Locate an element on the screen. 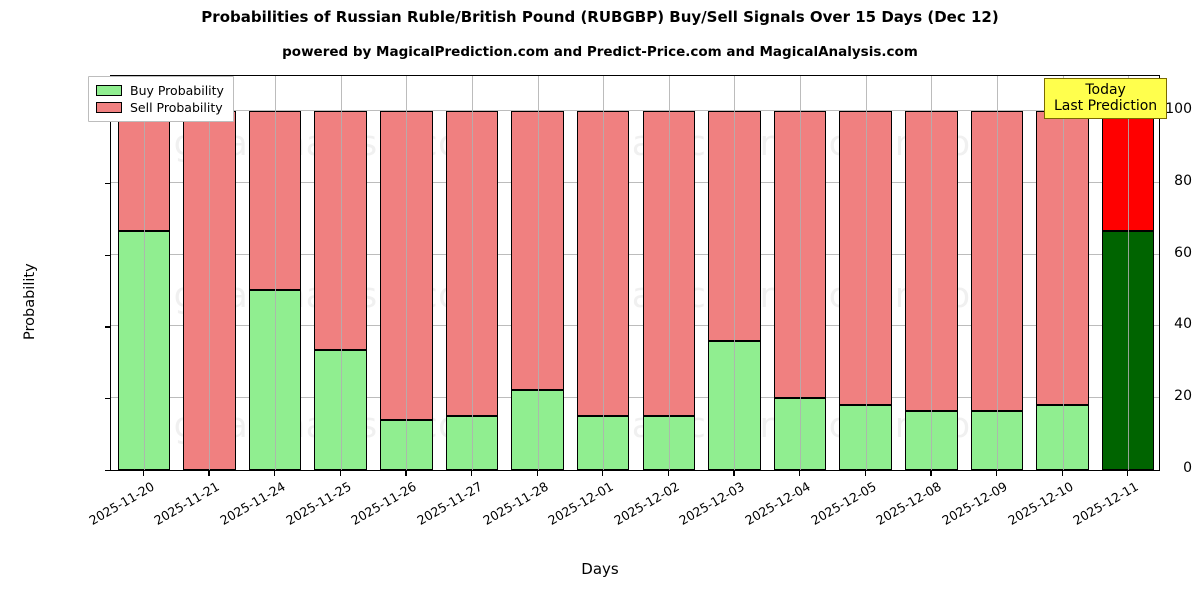  x-tick-label-2025-11-21: 2025-11-21 is located at coordinates (187, 503).